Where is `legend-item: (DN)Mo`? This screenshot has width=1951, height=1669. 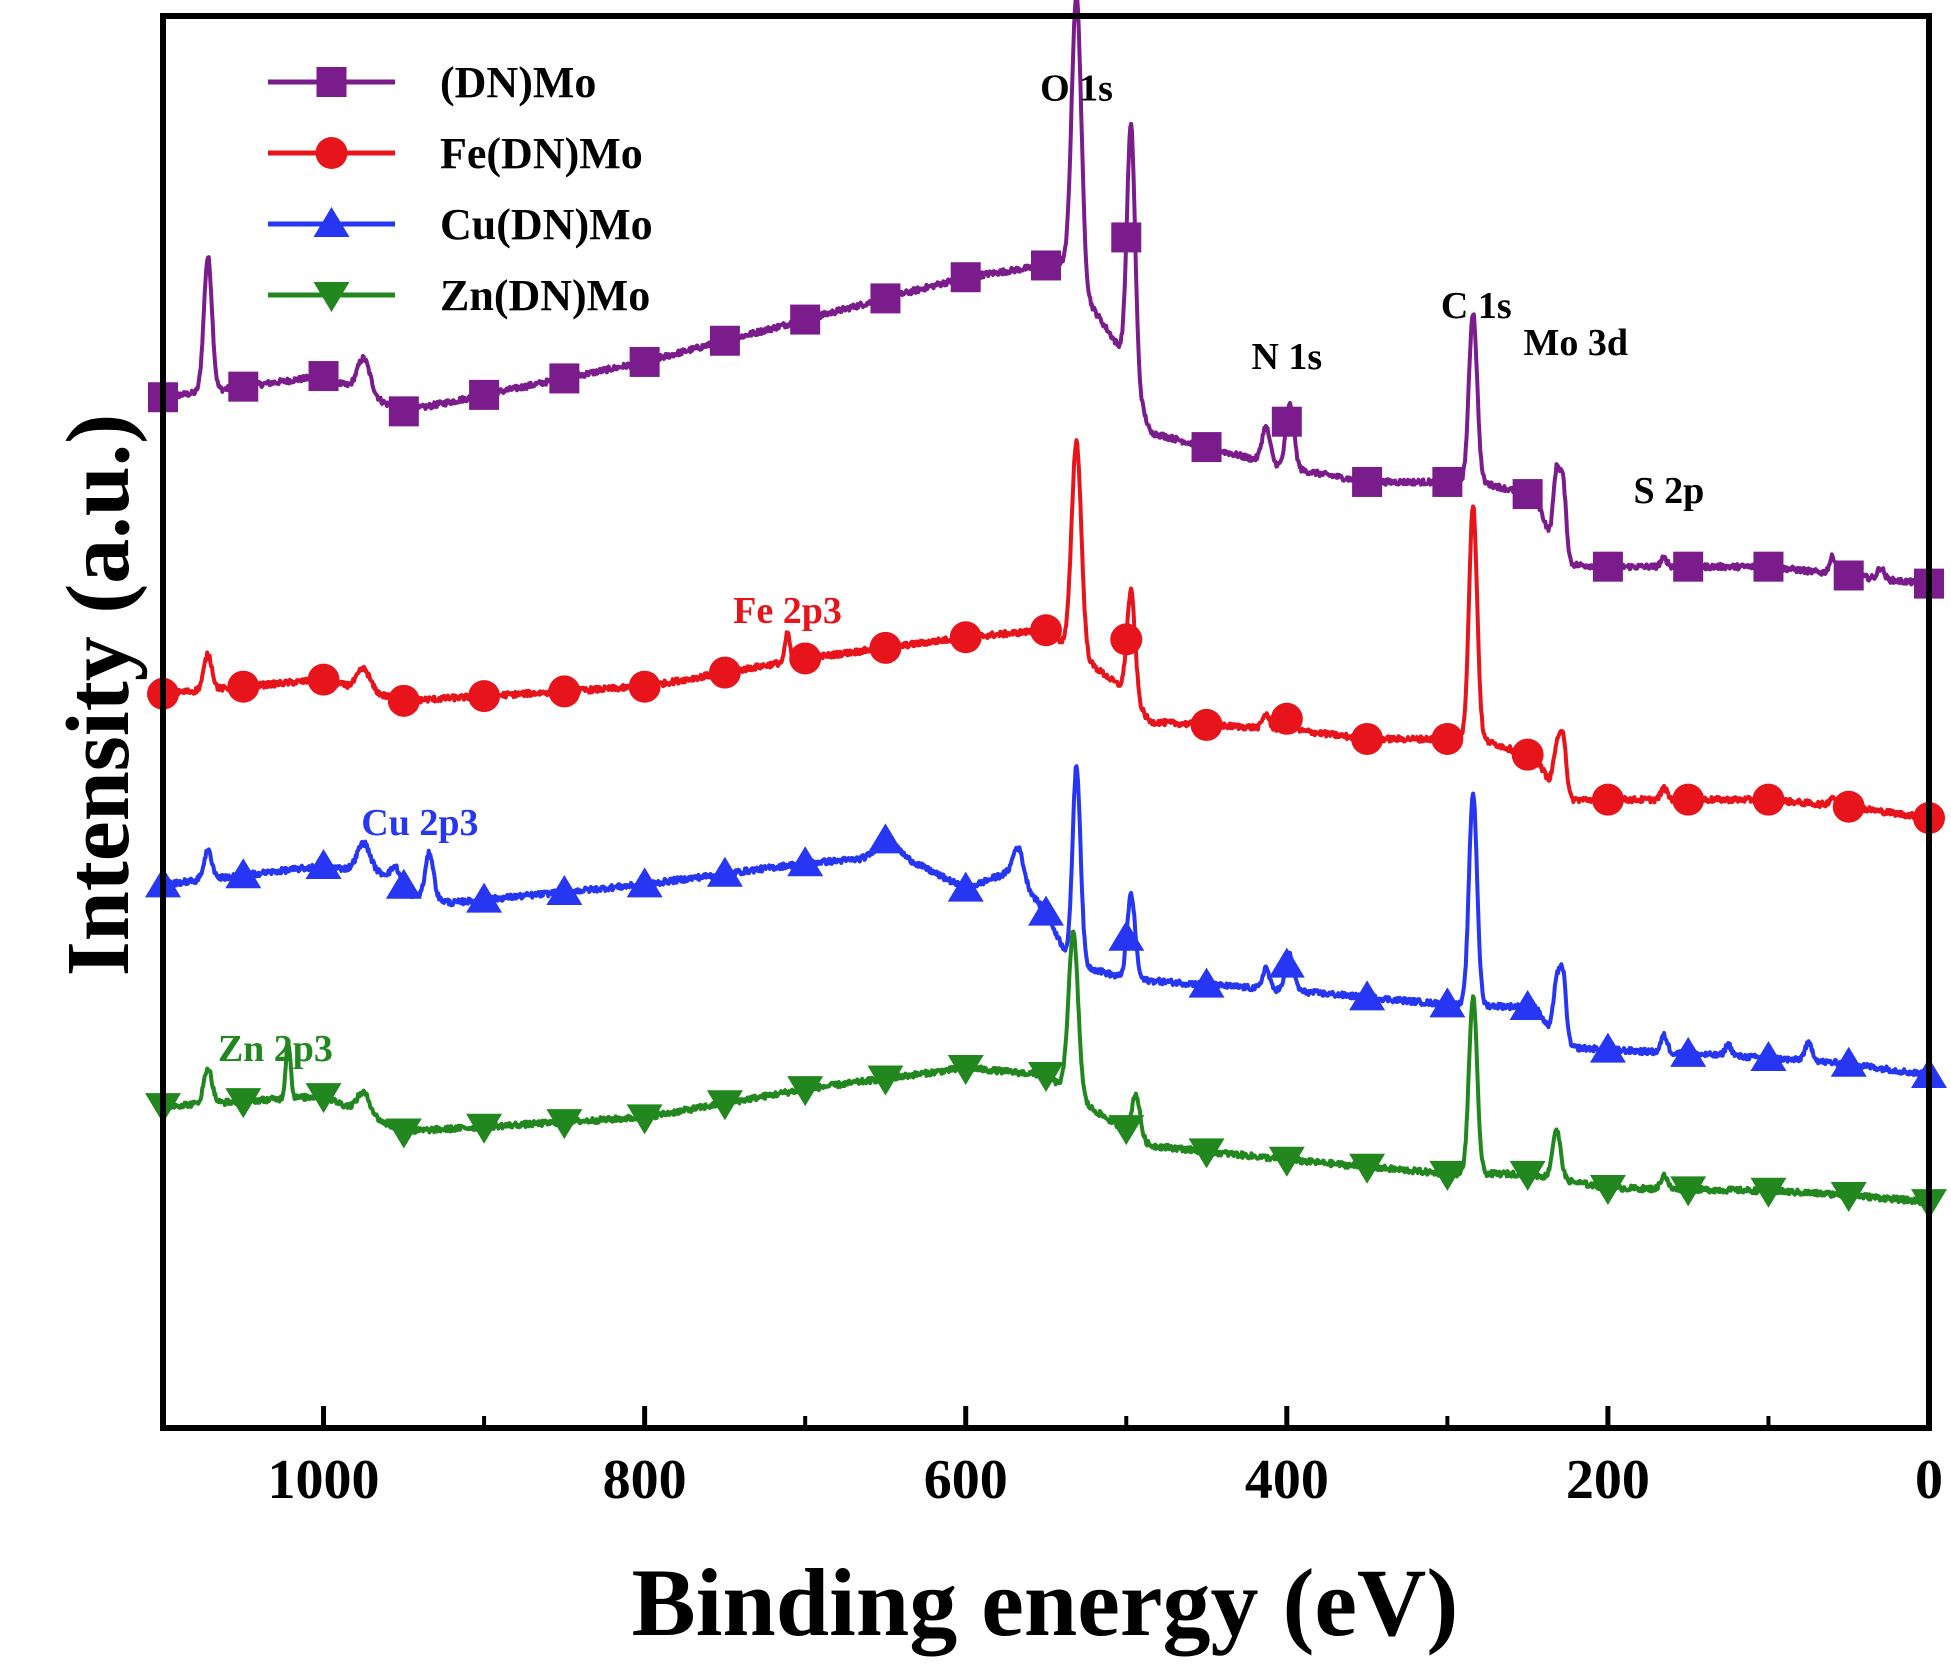 legend-item: (DN)Mo is located at coordinates (432, 82).